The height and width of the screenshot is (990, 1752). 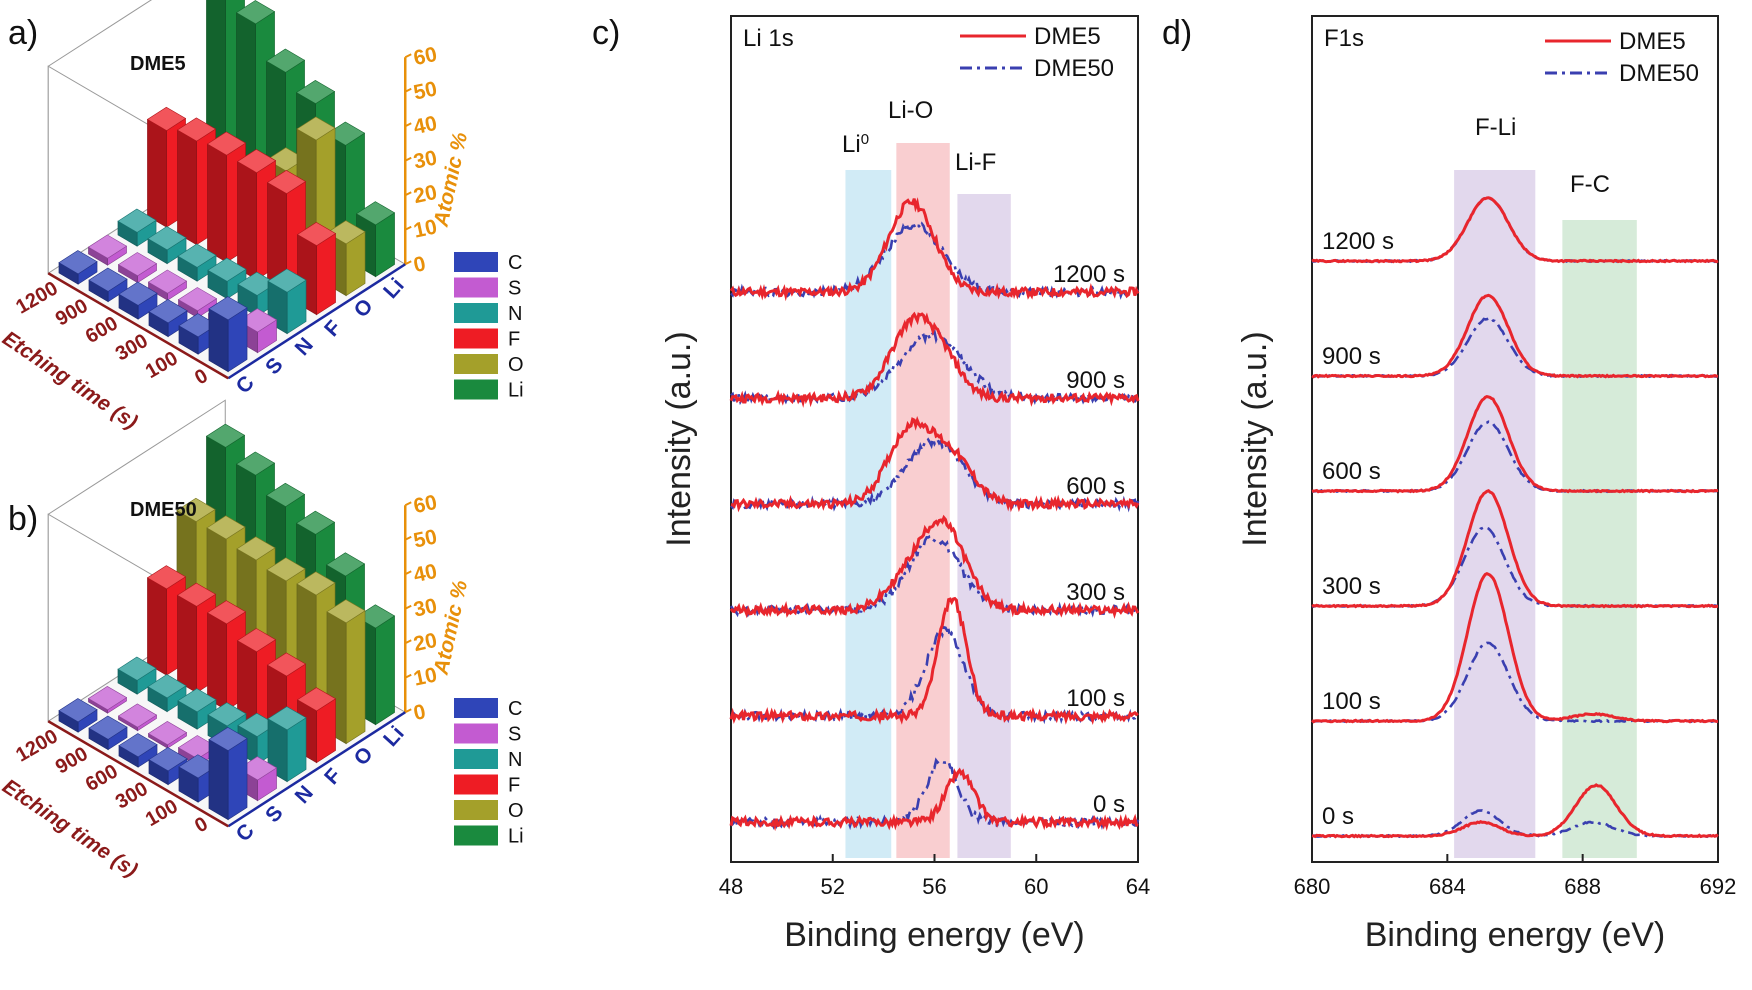 What do you see at coordinates (1351, 586) in the screenshot?
I see `time-label: 300 s` at bounding box center [1351, 586].